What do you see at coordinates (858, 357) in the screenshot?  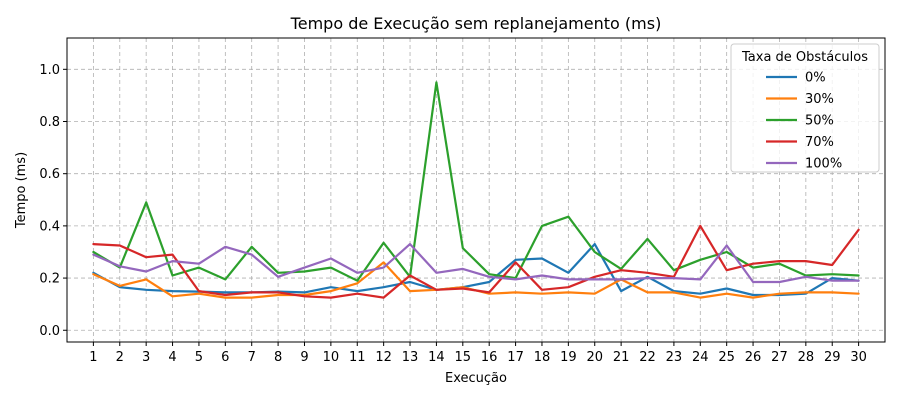 I see `x-tick-label: 30` at bounding box center [858, 357].